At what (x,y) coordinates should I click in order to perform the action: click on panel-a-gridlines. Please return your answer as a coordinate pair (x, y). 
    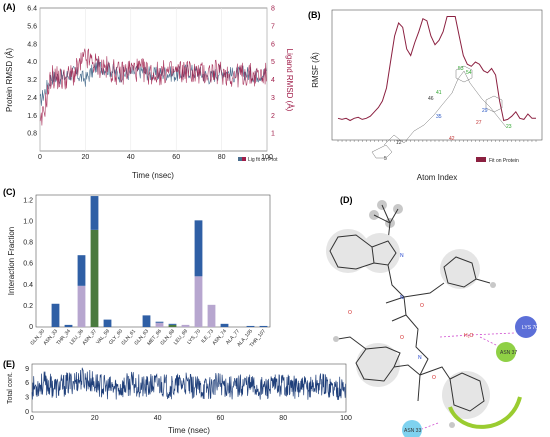
    Looking at the image, I should click on (153, 79).